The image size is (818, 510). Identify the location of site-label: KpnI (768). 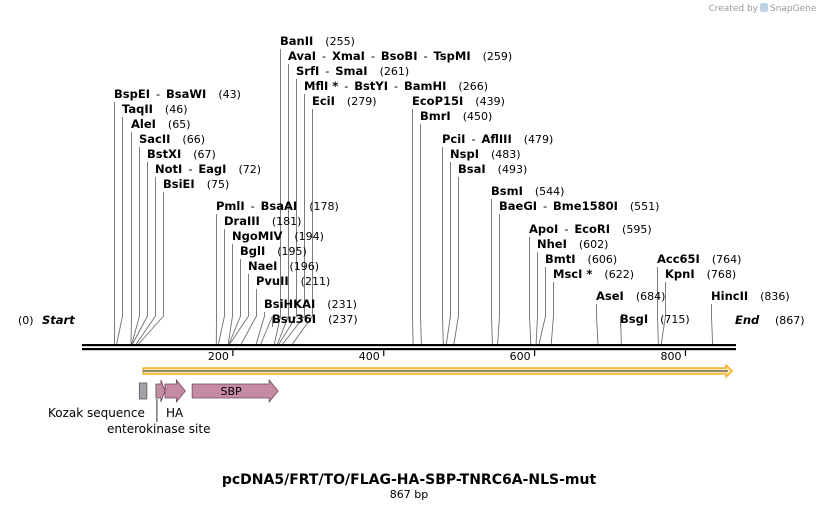
(700, 274).